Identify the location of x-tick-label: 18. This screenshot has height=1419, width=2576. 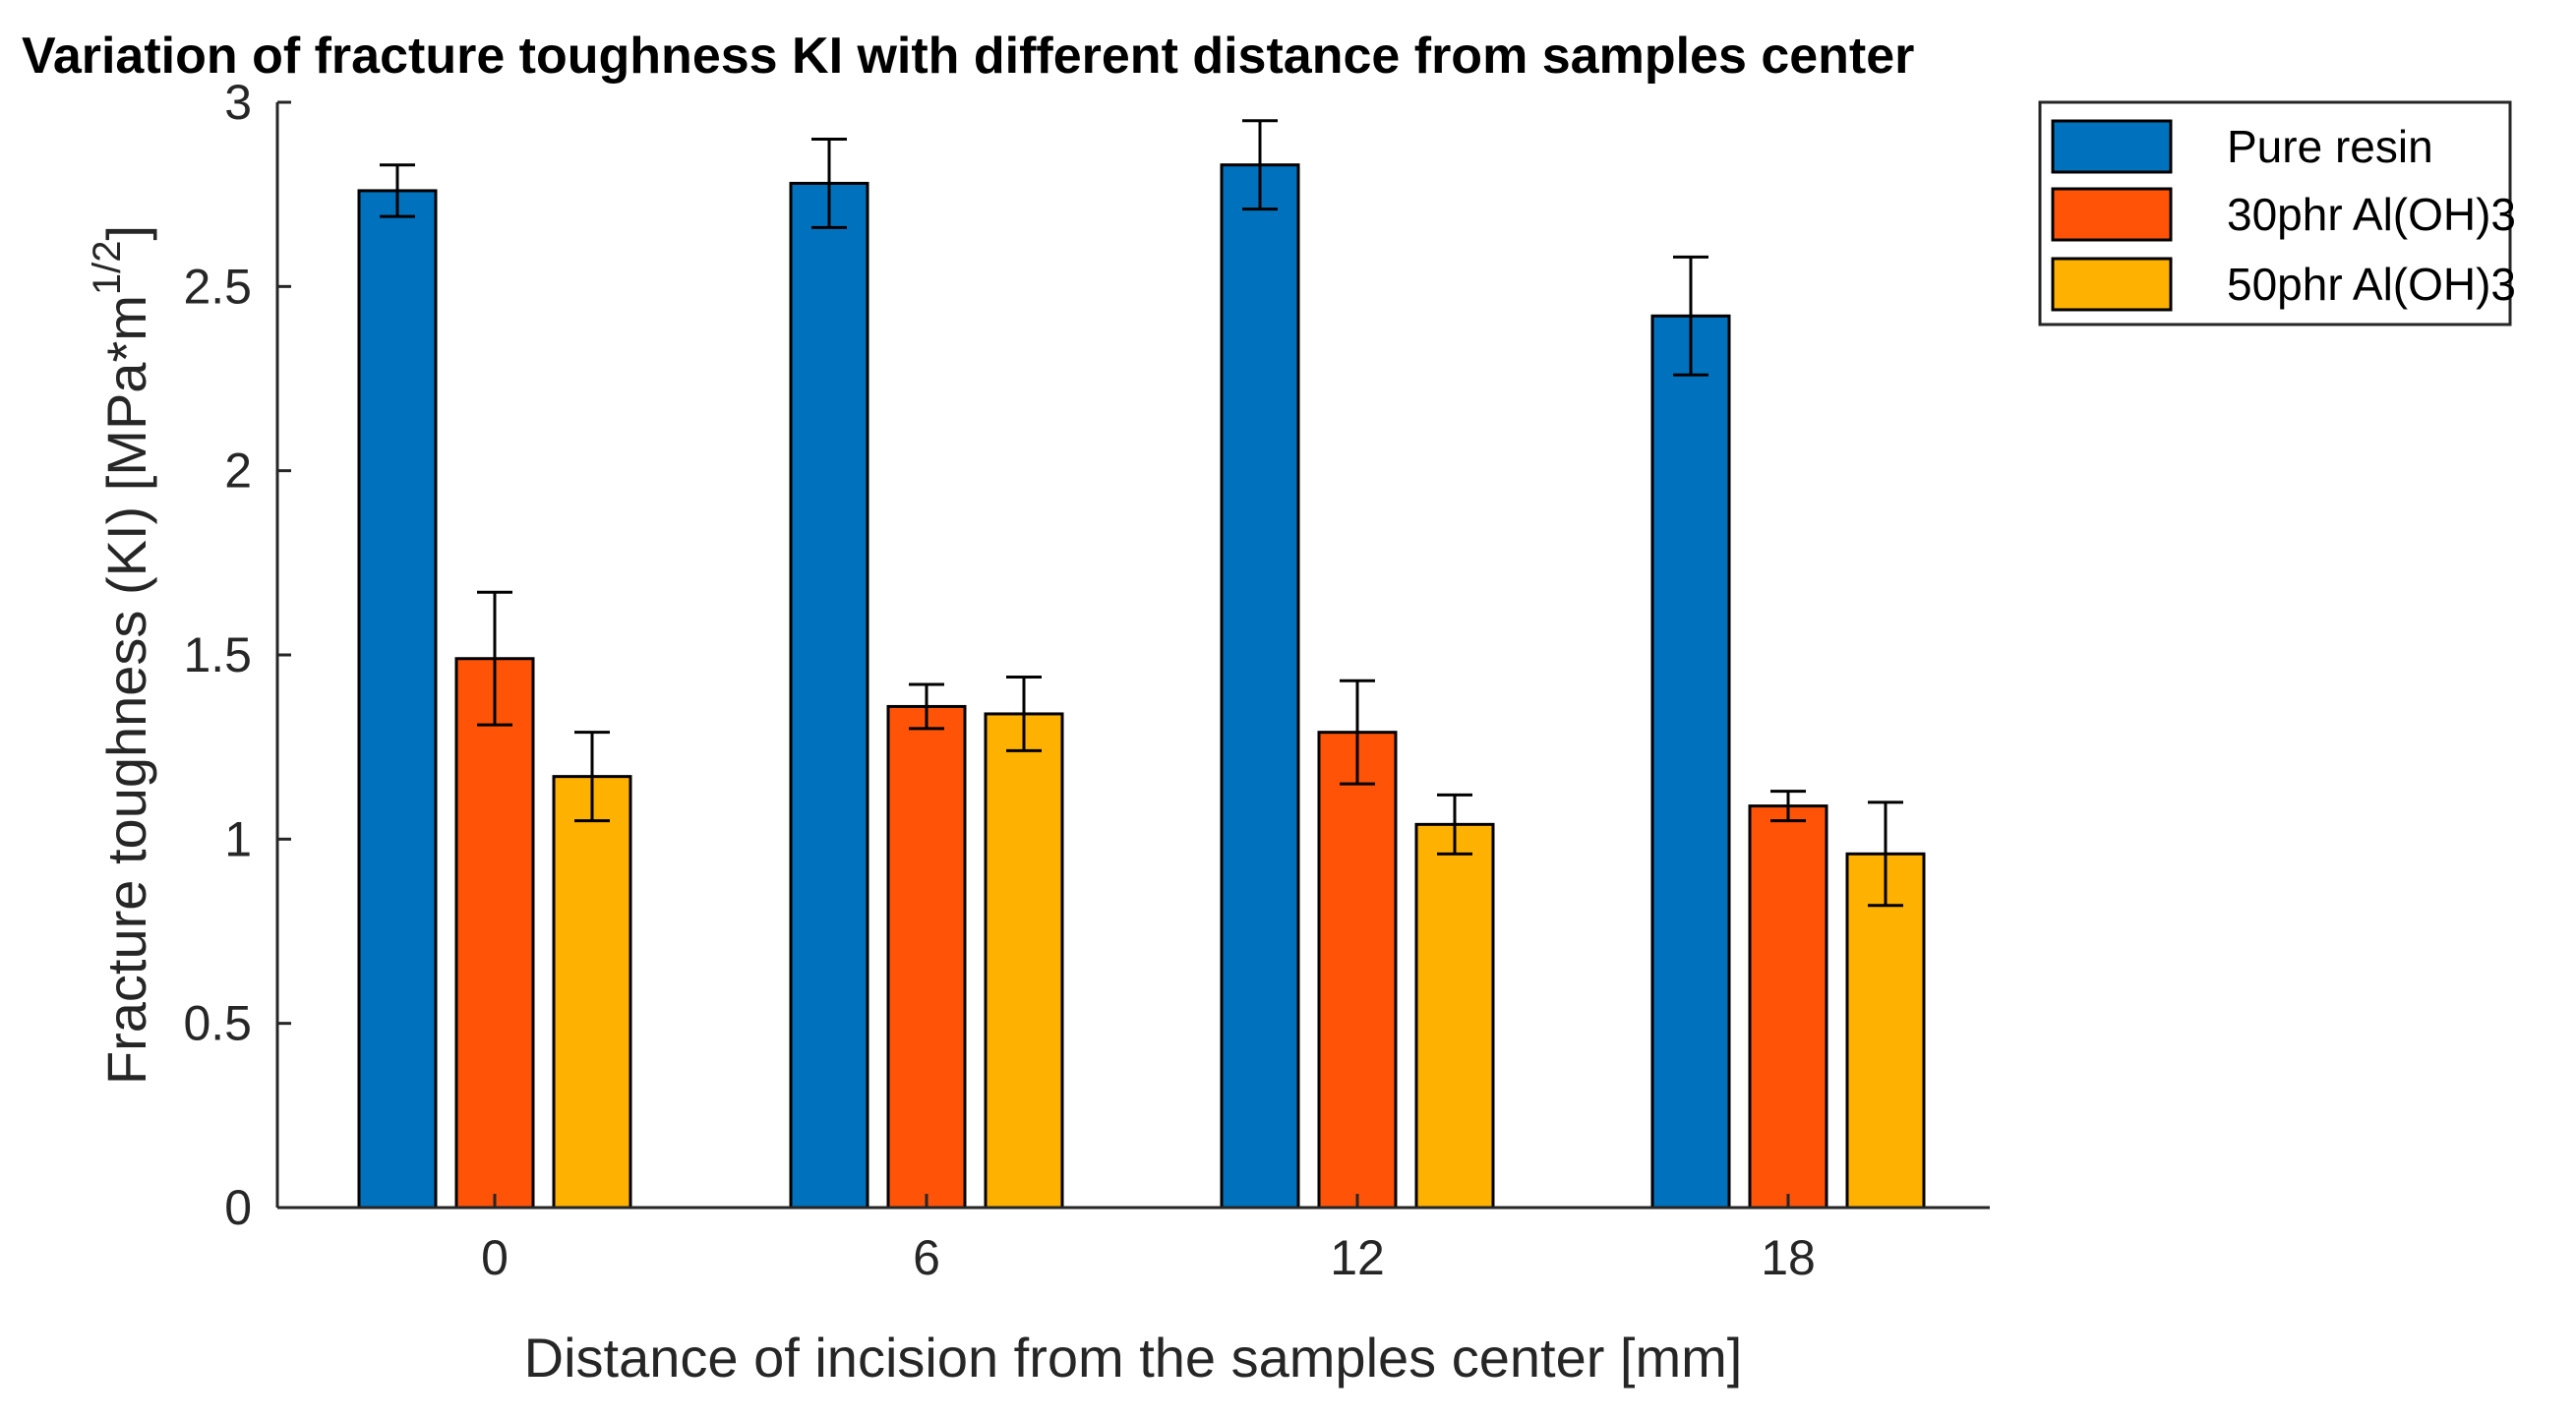
(1788, 1257).